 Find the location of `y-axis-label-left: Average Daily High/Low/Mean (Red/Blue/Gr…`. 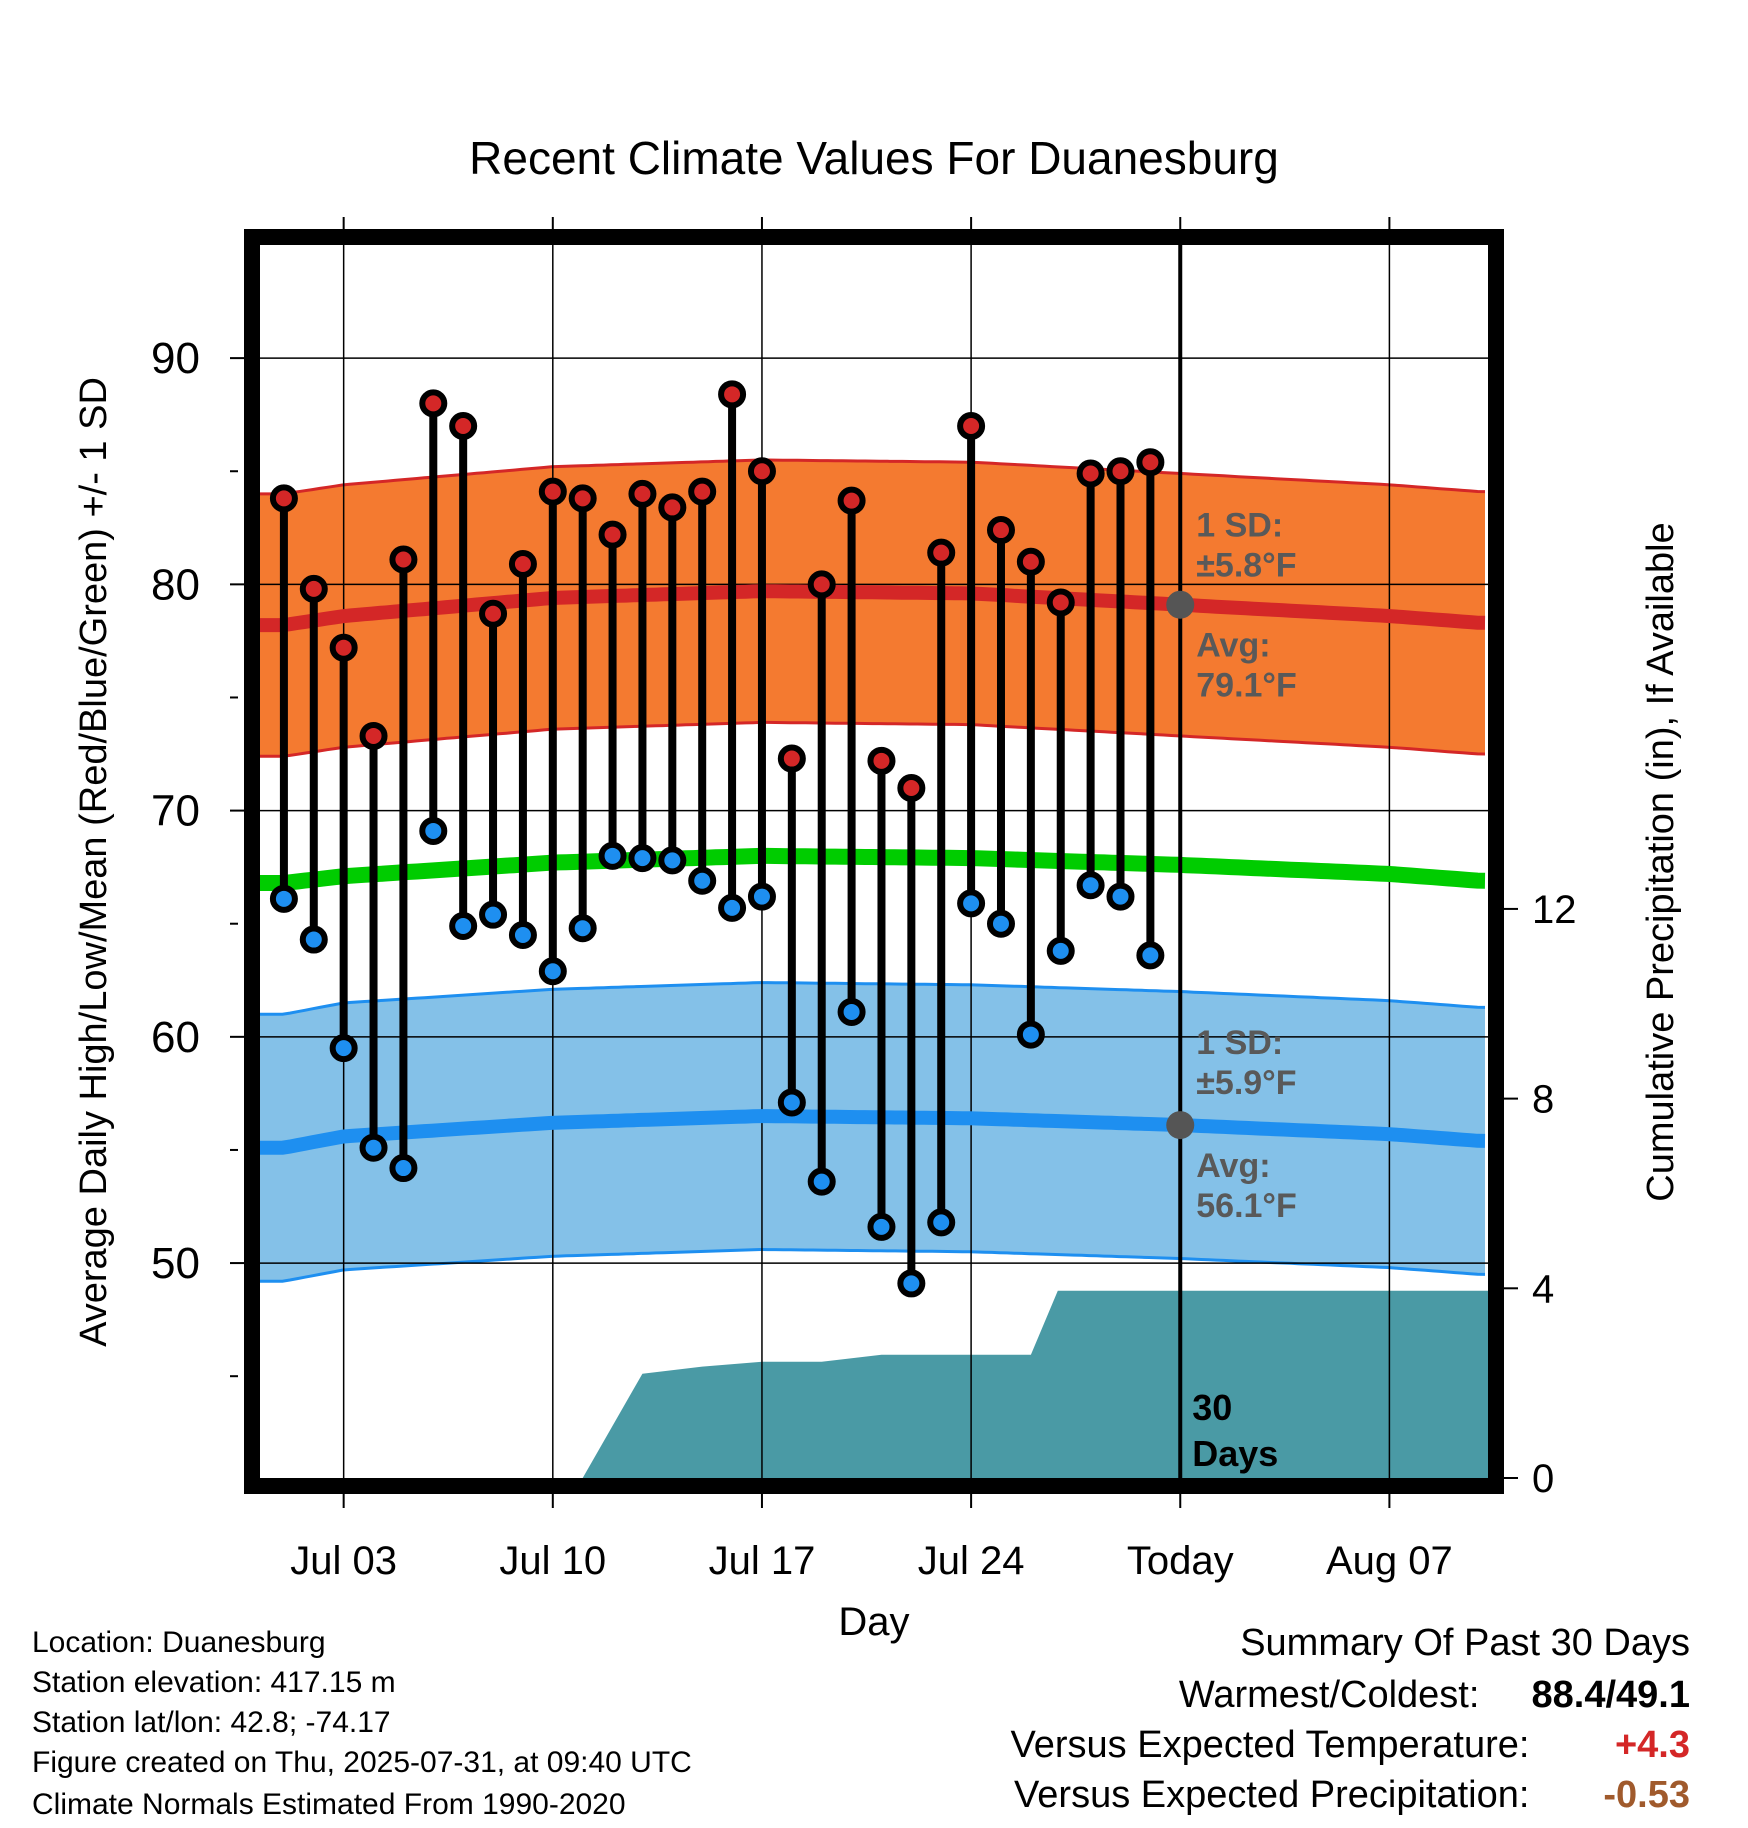

y-axis-label-left: Average Daily High/Low/Mean (Red/Blue/Gr… is located at coordinates (94, 862).